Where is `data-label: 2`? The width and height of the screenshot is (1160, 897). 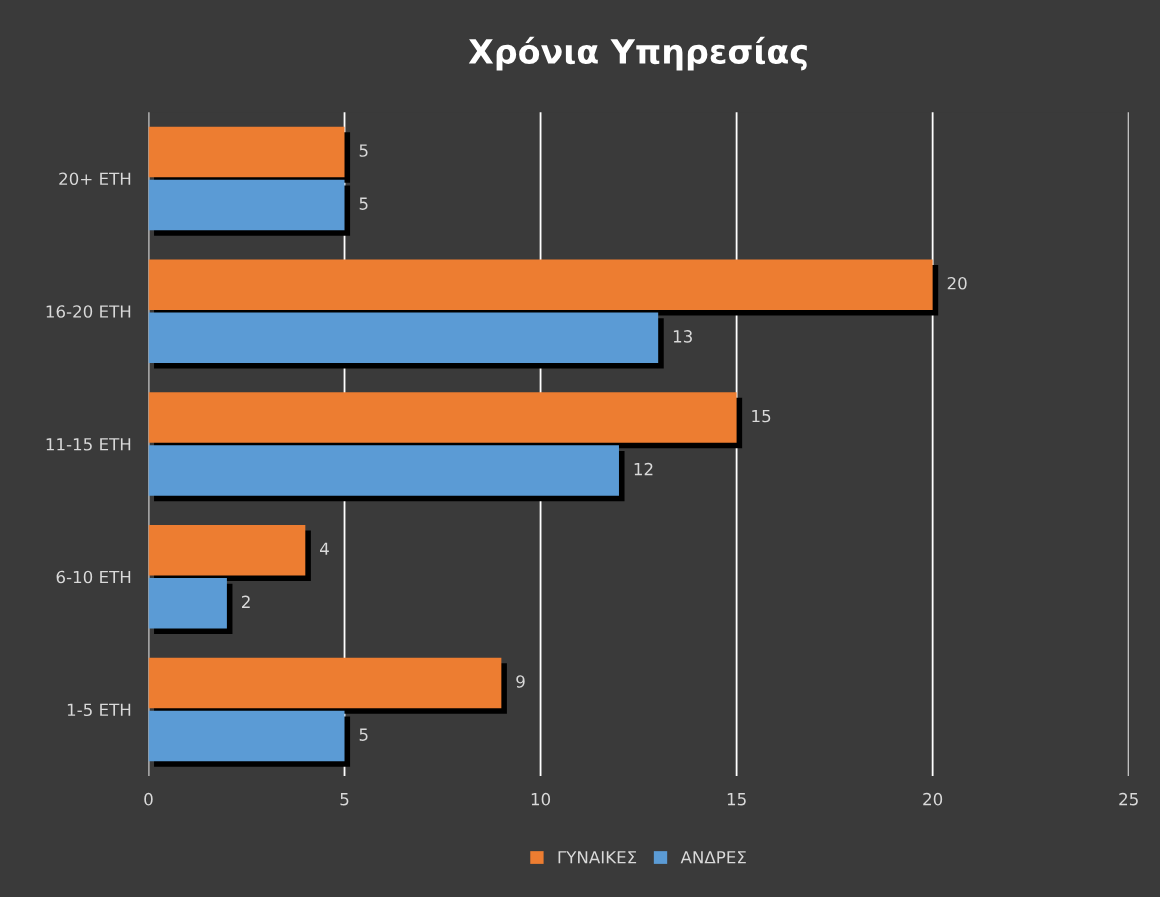
data-label: 2 is located at coordinates (246, 601).